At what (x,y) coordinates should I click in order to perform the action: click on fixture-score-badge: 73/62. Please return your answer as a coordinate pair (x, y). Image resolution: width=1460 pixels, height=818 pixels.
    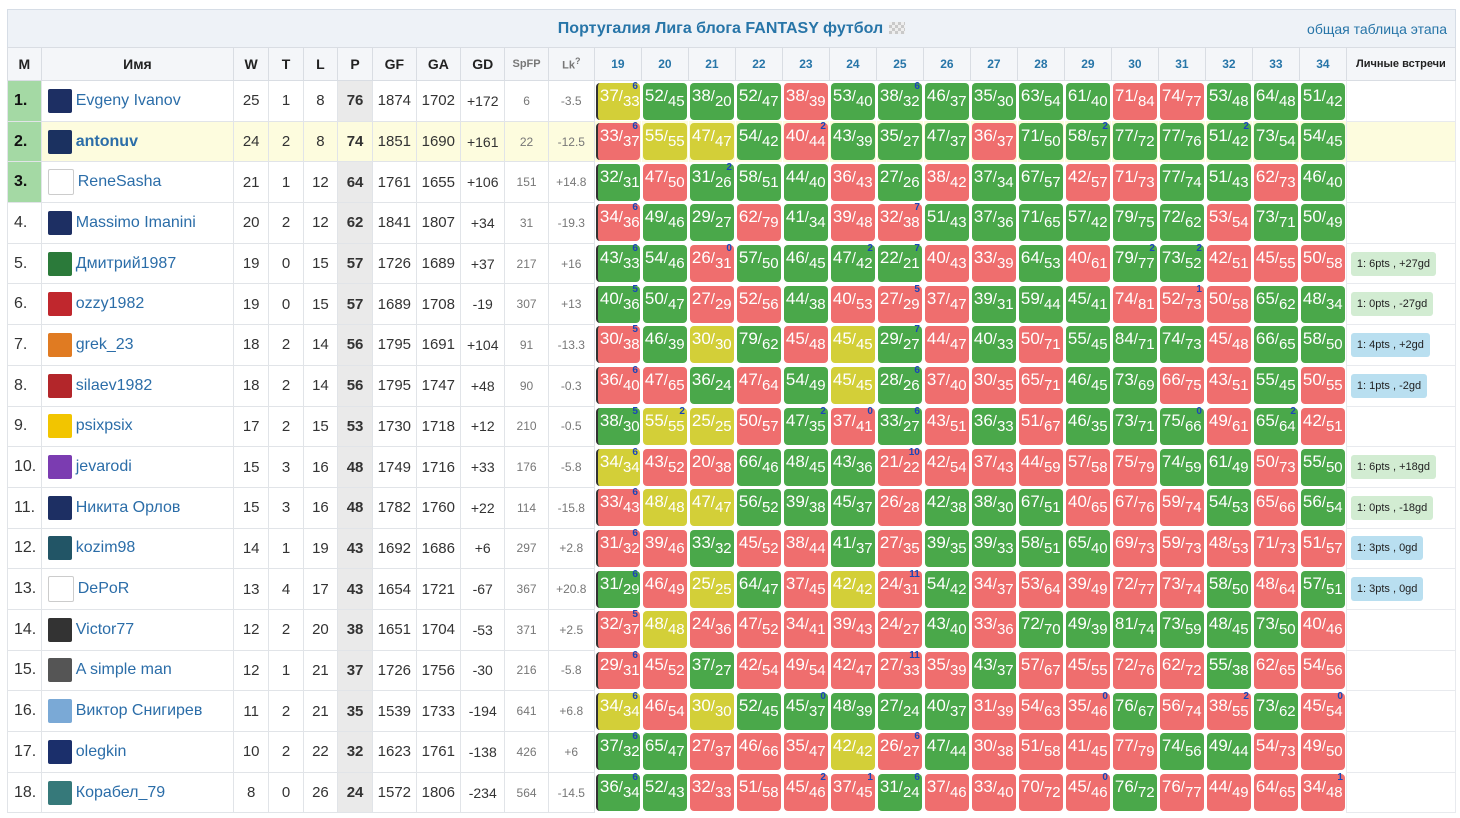
    Looking at the image, I should click on (1275, 711).